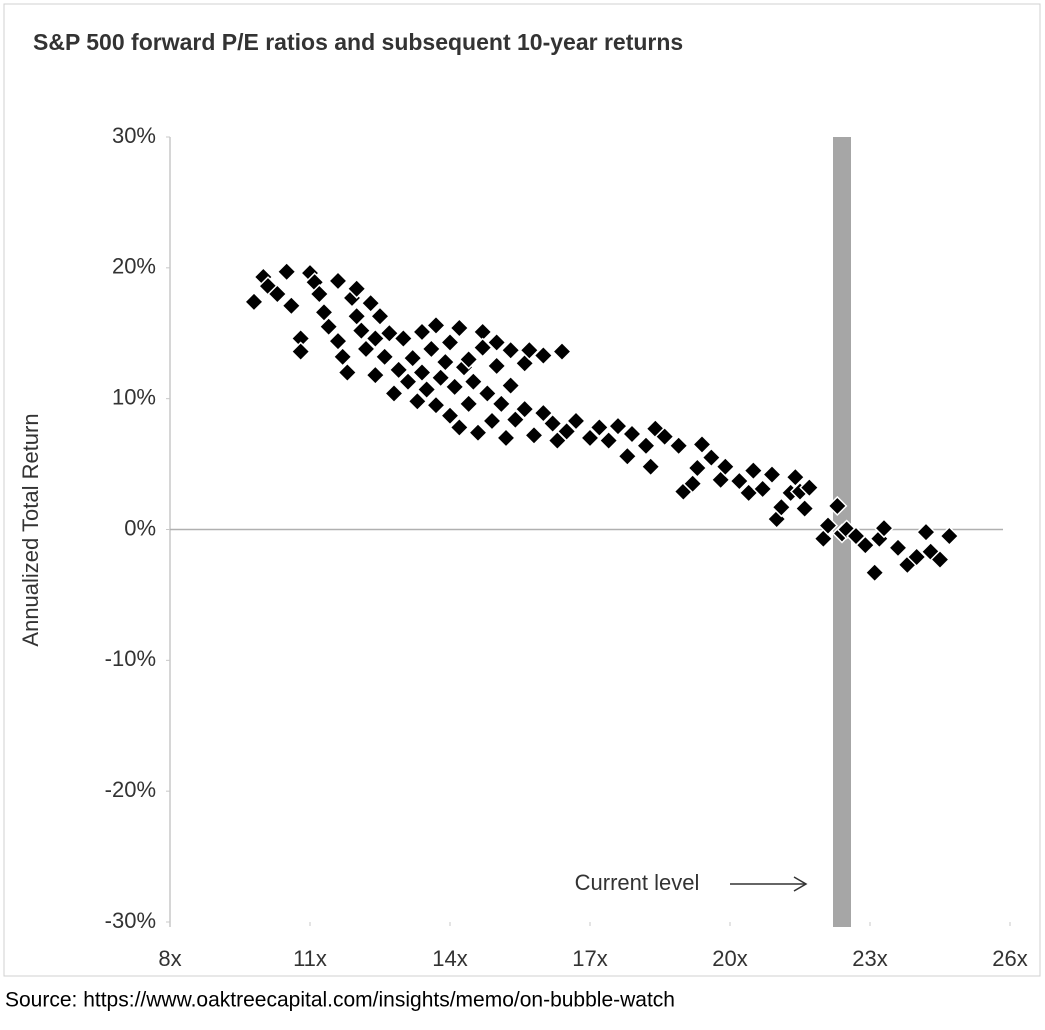 The image size is (1045, 1030). I want to click on x-tick-label: 8x, so click(169, 958).